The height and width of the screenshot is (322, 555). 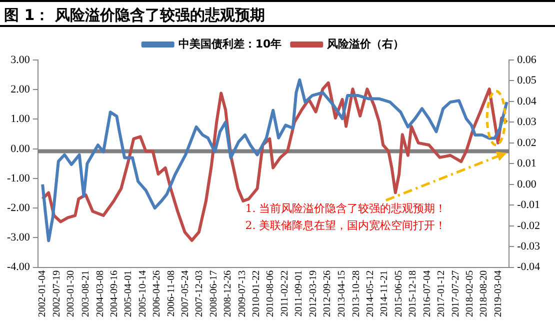 I want to click on x-tick-label: 2004-03-08, so click(x=100, y=294).